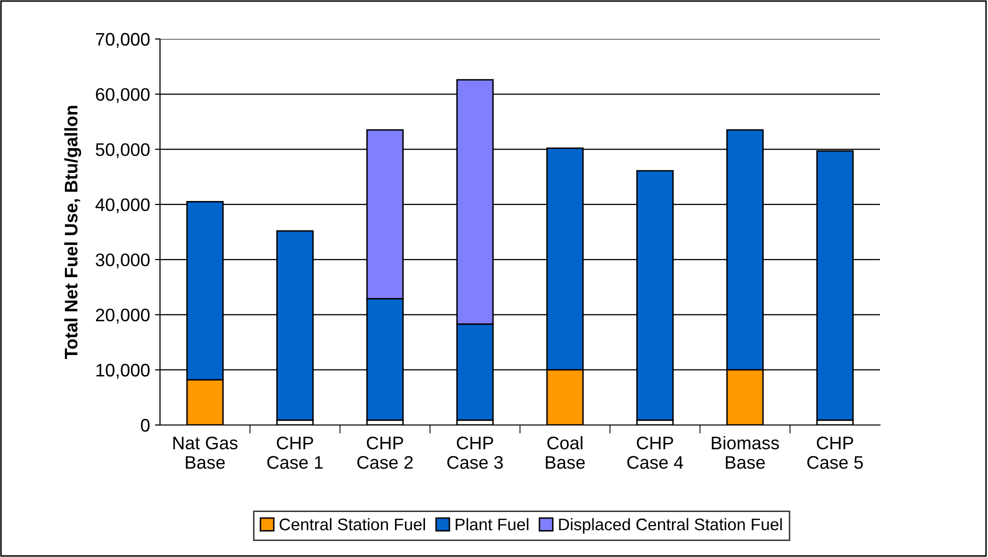  Describe the element at coordinates (122, 206) in the screenshot. I see `y-tick-label: 40,000` at that location.